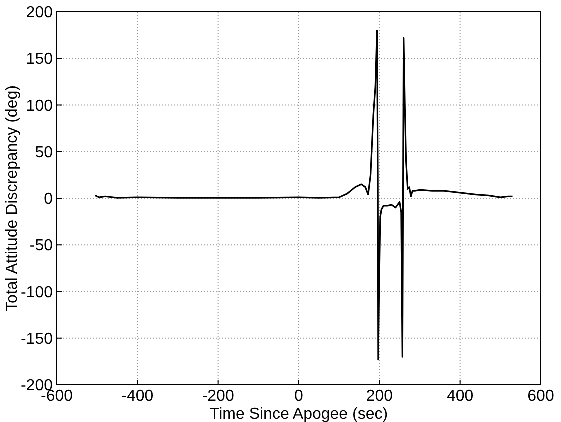 This screenshot has height=422, width=561. I want to click on y-tick-label: -50, so click(42, 246).